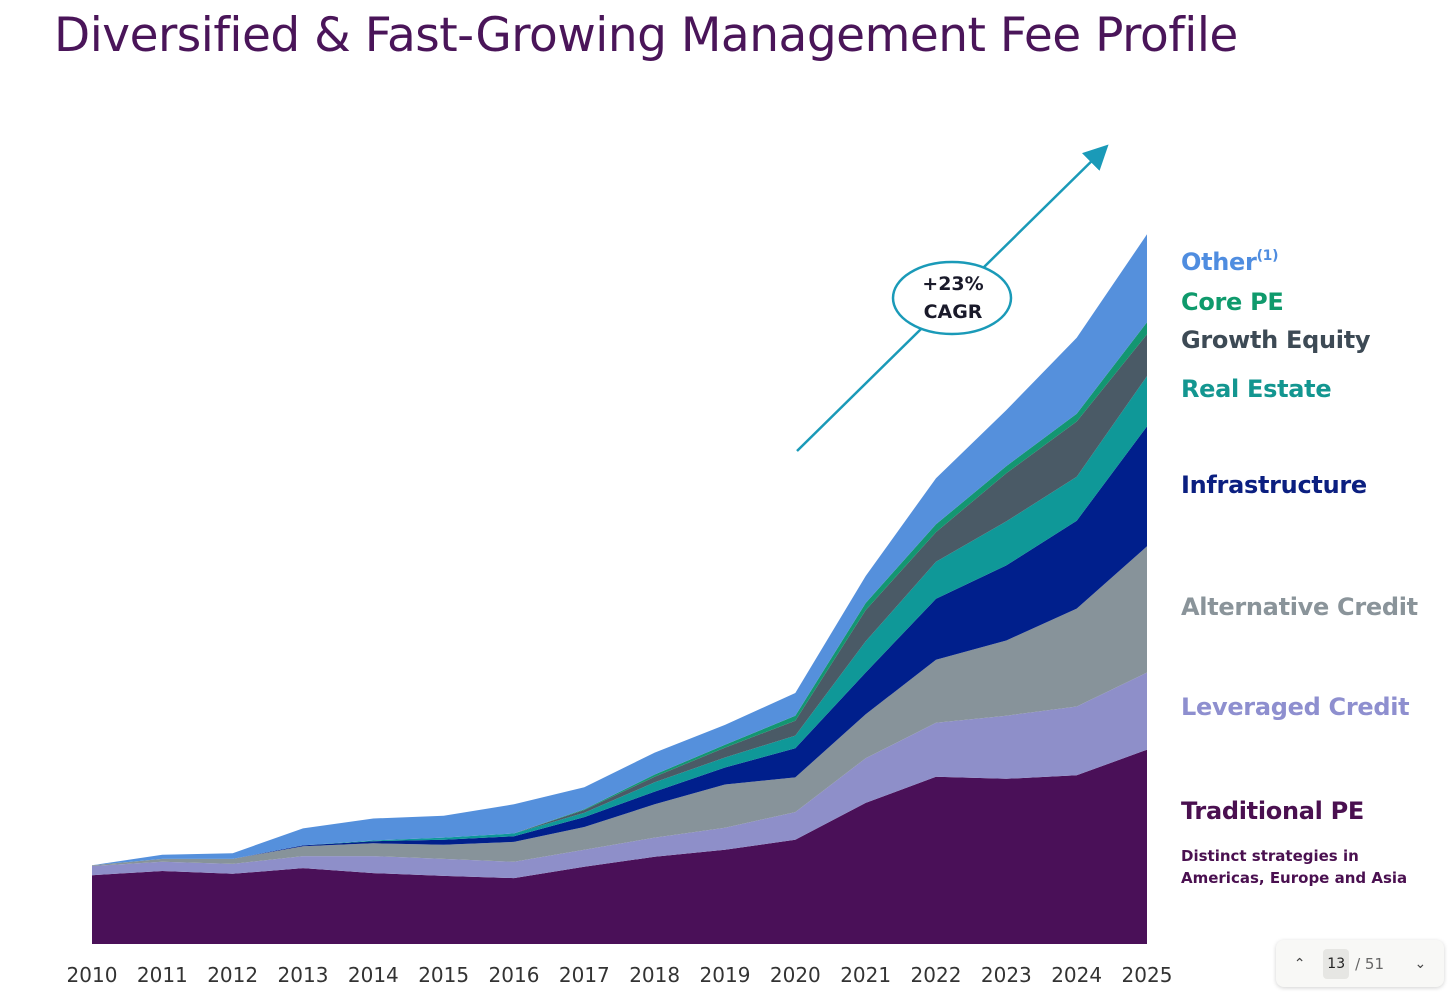 The height and width of the screenshot is (993, 1456). Describe the element at coordinates (1295, 707) in the screenshot. I see `legend-leveraged-credit: Leveraged Credit` at that location.